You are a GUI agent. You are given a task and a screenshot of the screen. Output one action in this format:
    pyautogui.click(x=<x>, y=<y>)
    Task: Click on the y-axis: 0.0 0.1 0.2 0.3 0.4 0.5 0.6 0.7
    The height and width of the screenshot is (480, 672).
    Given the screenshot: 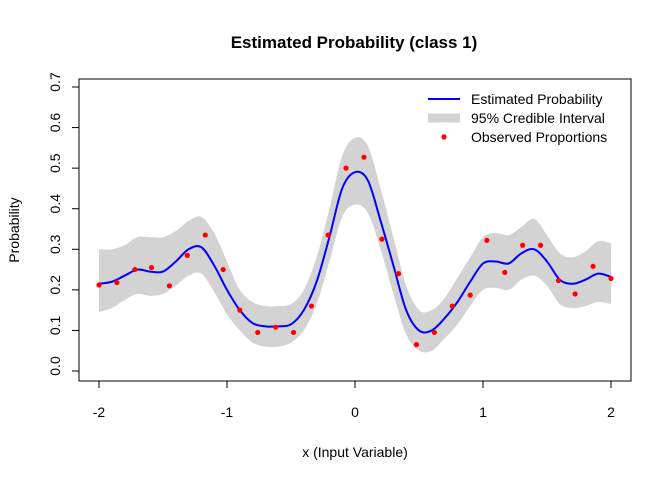 What is the action you would take?
    pyautogui.click(x=63, y=224)
    